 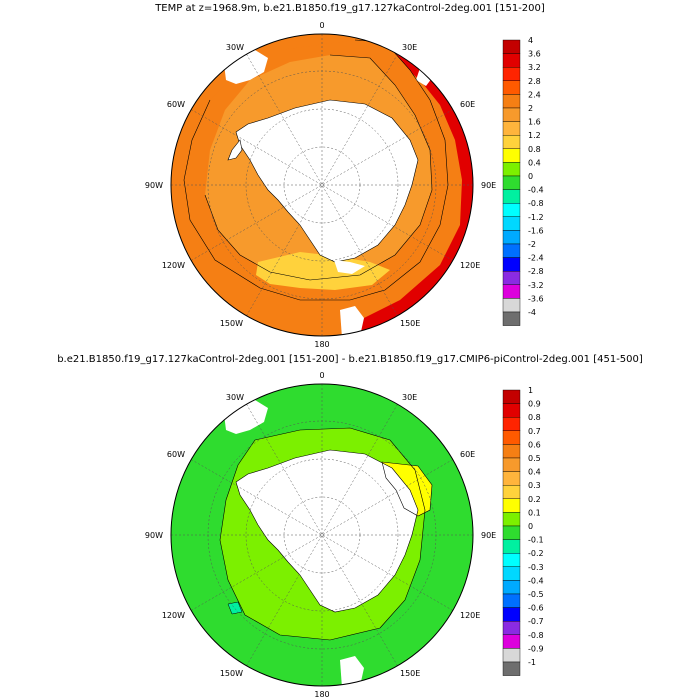 What do you see at coordinates (173, 615) in the screenshot?
I see `lon-label: 120W` at bounding box center [173, 615].